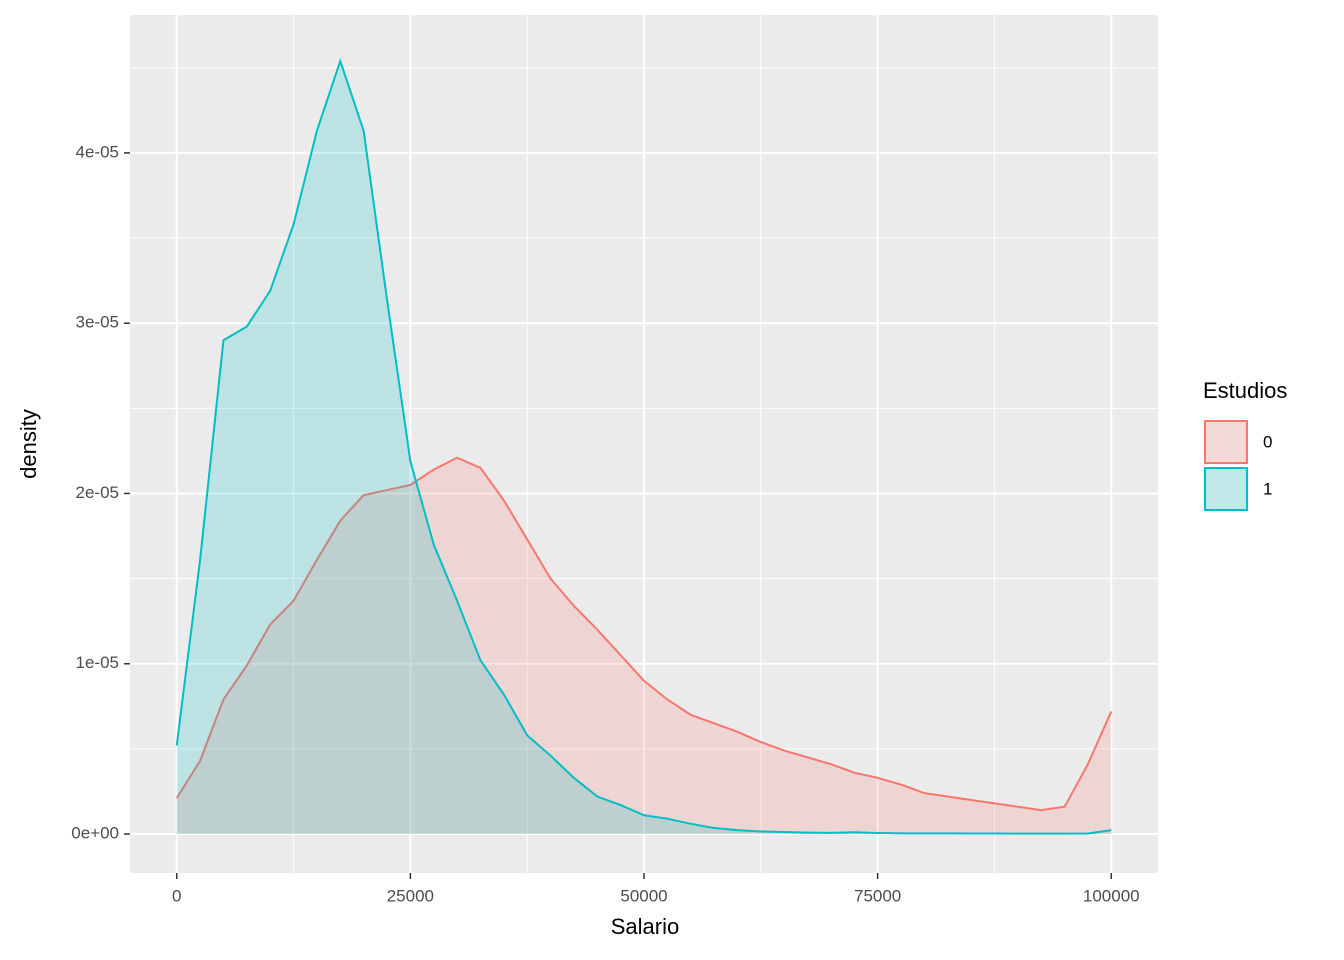  What do you see at coordinates (95, 832) in the screenshot?
I see `y-tick-label: 0e+00` at bounding box center [95, 832].